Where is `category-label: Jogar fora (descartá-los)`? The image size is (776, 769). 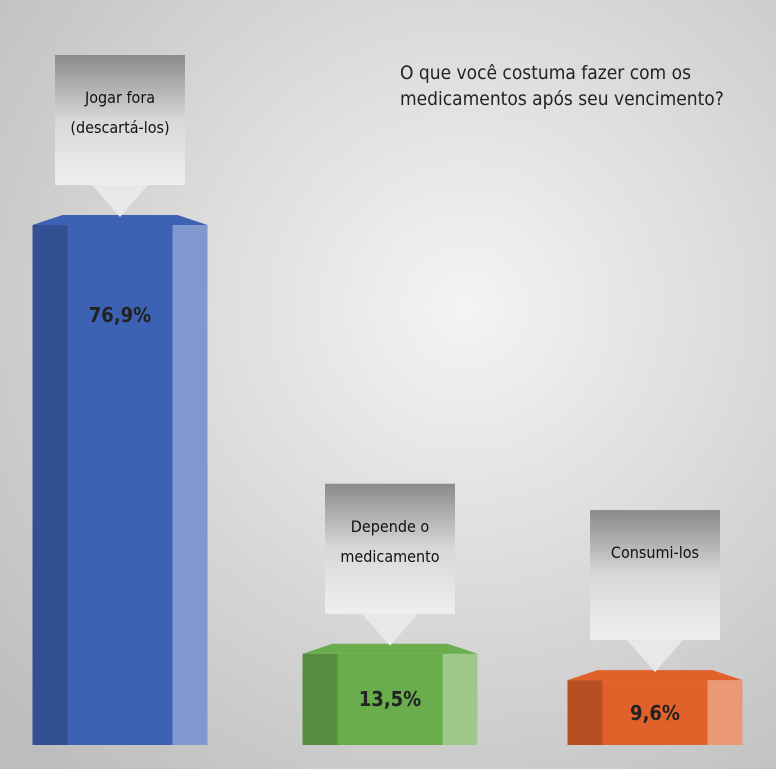
category-label: Jogar fora (descartá-los) is located at coordinates (120, 112).